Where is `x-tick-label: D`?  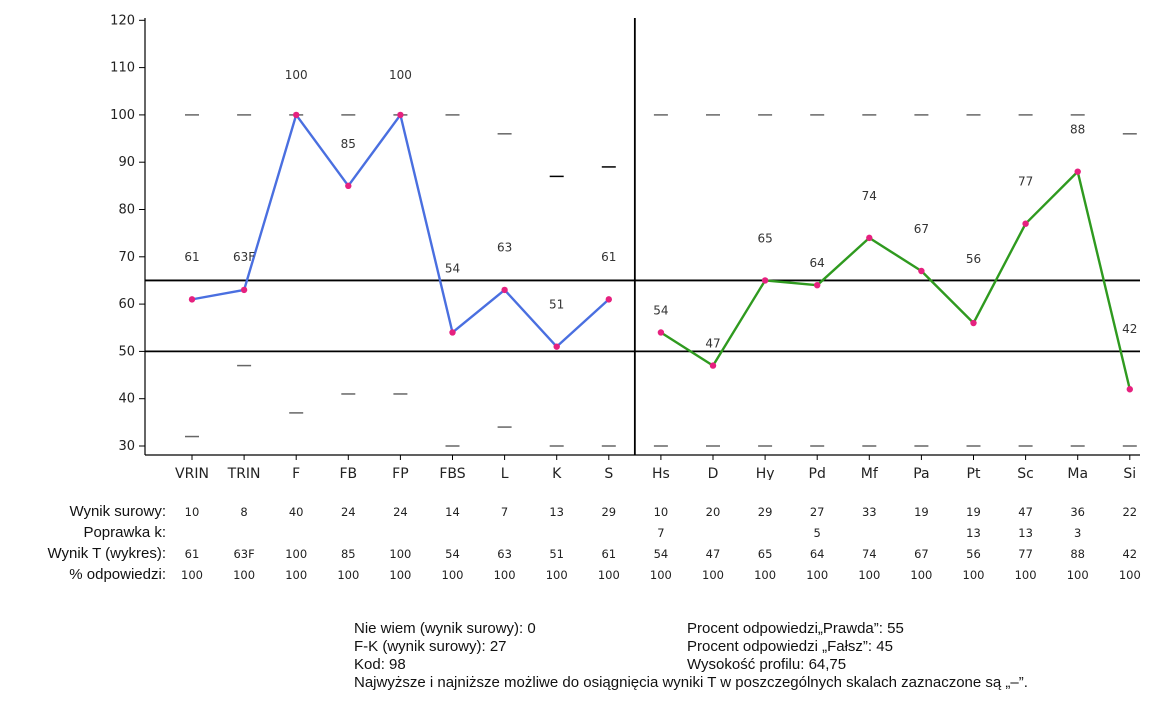
x-tick-label: D is located at coordinates (713, 473).